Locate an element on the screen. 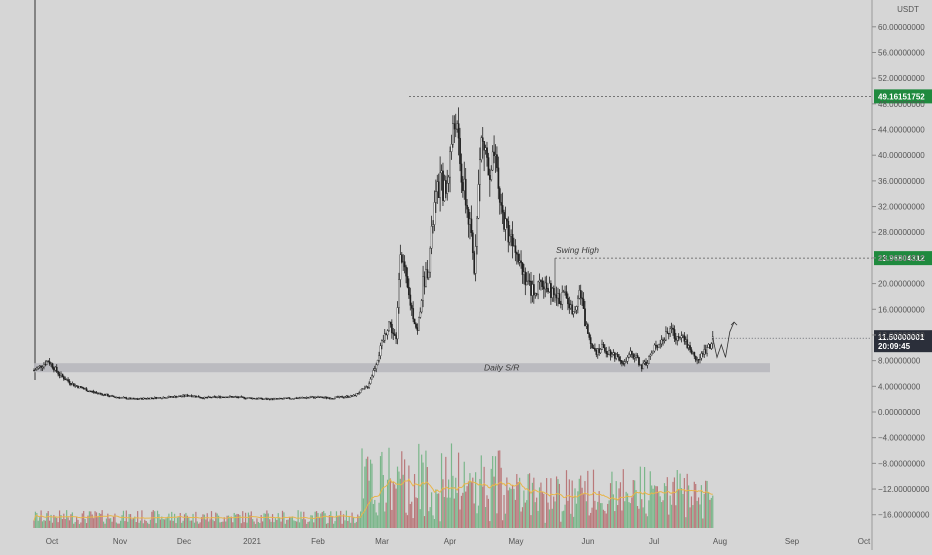  time-axis: Oct Nov Dec 2021 Feb Mar Apr May Jun Jul Aug Sep Oct is located at coordinates (458, 541).